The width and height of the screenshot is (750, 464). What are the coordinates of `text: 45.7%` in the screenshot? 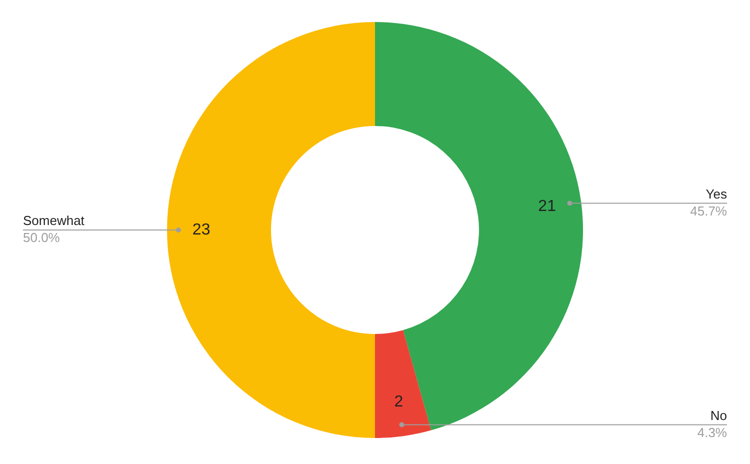 It's located at (709, 210).